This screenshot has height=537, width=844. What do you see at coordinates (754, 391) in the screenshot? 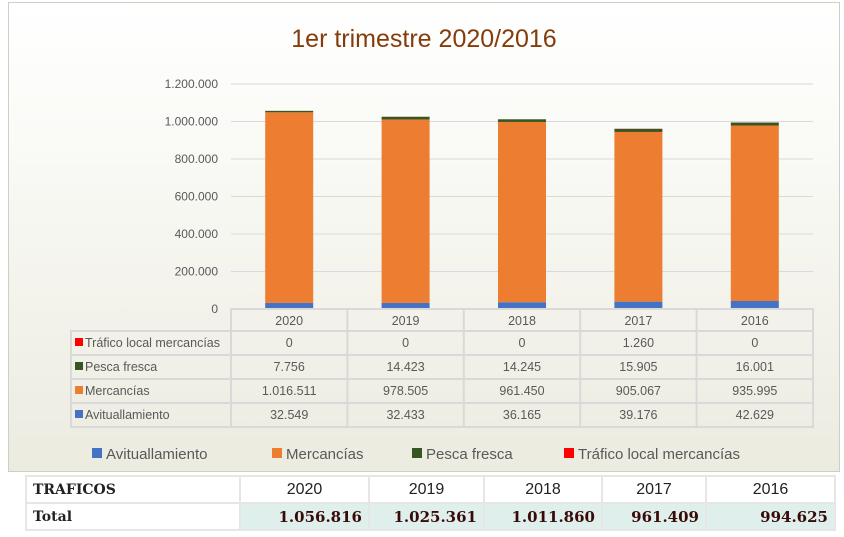
I see `data-label: 935.995` at bounding box center [754, 391].